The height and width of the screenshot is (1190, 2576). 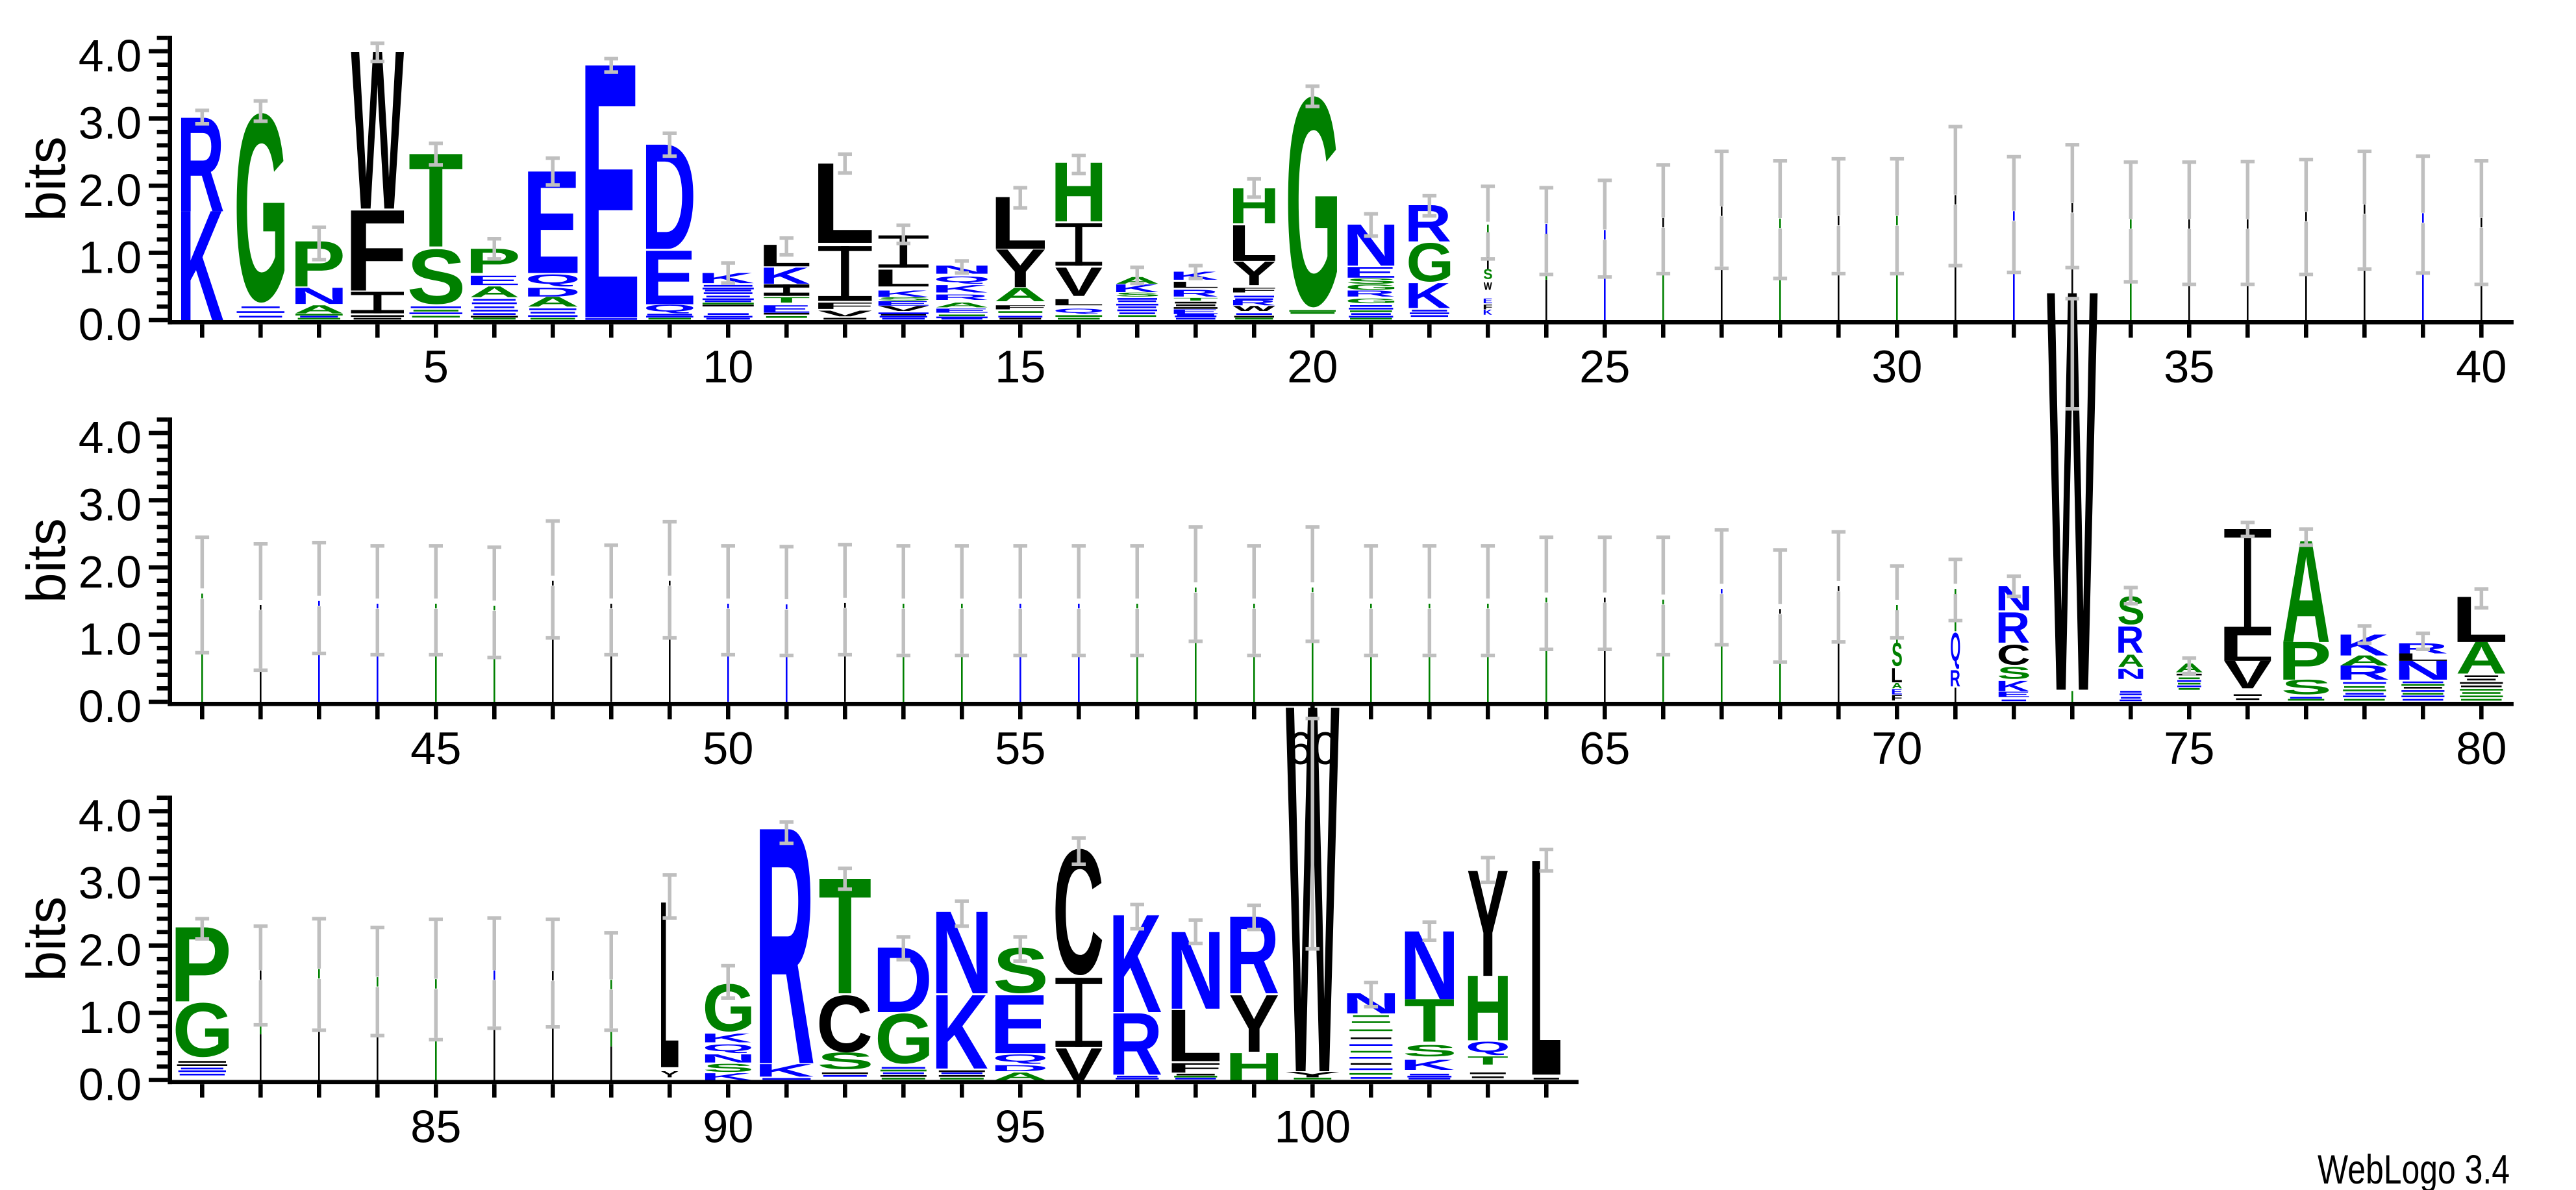 What do you see at coordinates (1604, 748) in the screenshot?
I see `svg-text: 65` at bounding box center [1604, 748].